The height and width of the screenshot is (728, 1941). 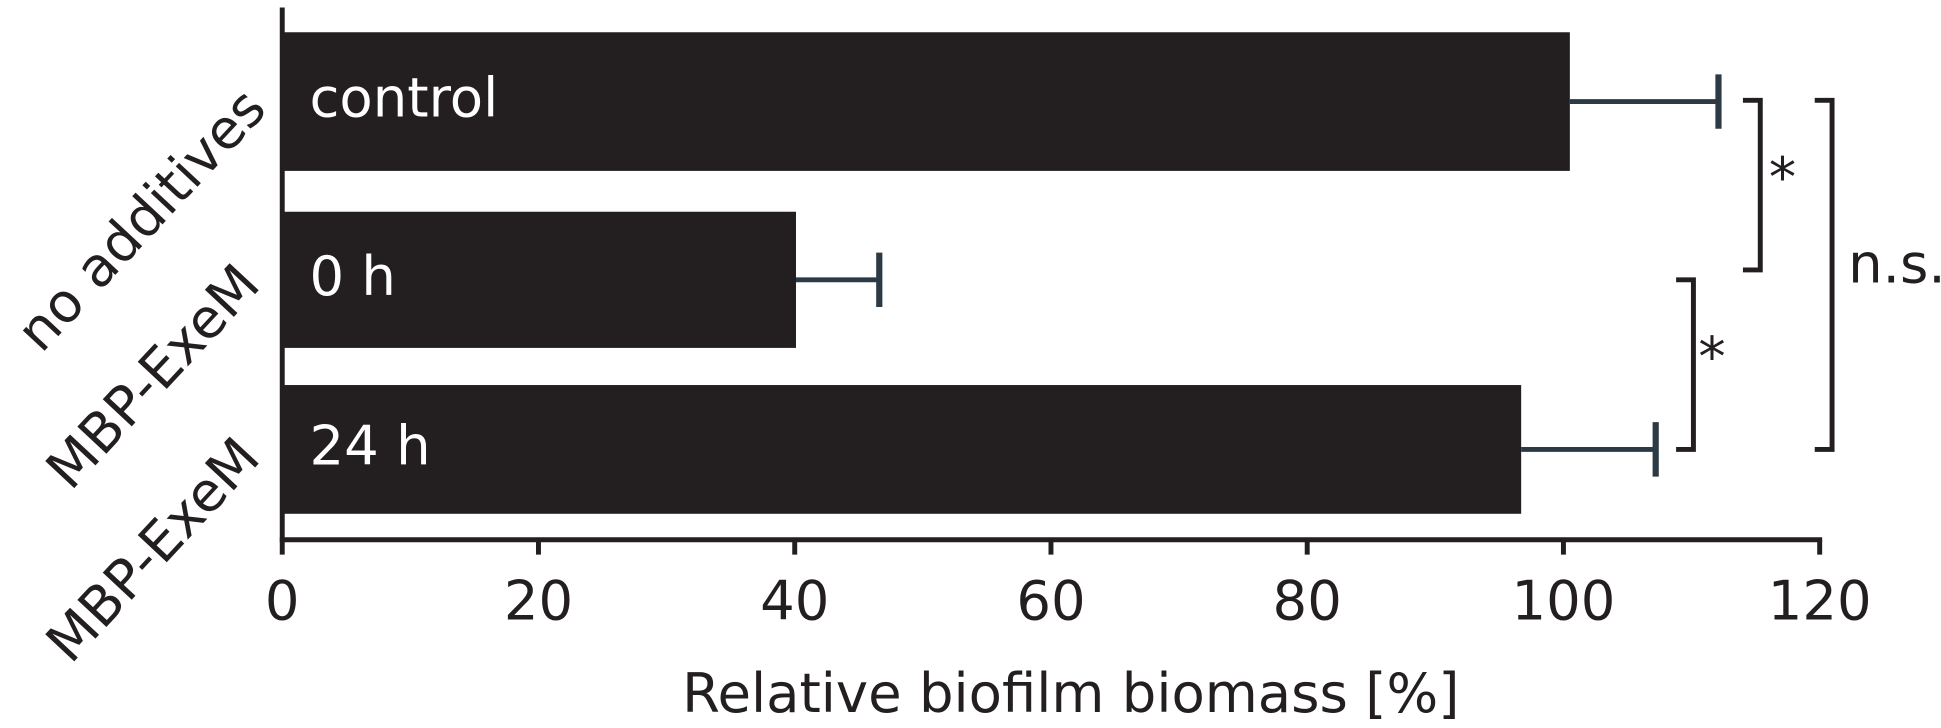 I want to click on x-tick-label: 120, so click(x=1820, y=600).